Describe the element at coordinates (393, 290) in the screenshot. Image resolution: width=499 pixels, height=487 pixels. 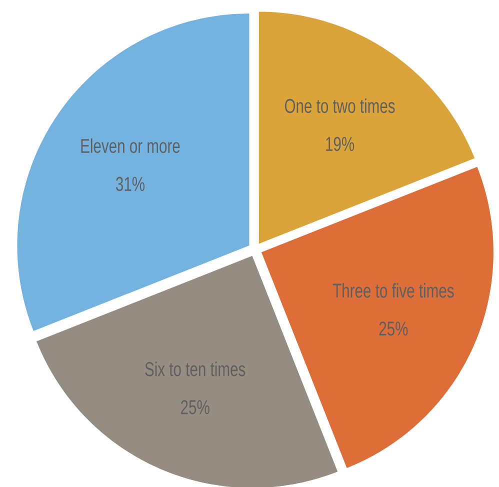
I see `slice-label: Three to five times` at that location.